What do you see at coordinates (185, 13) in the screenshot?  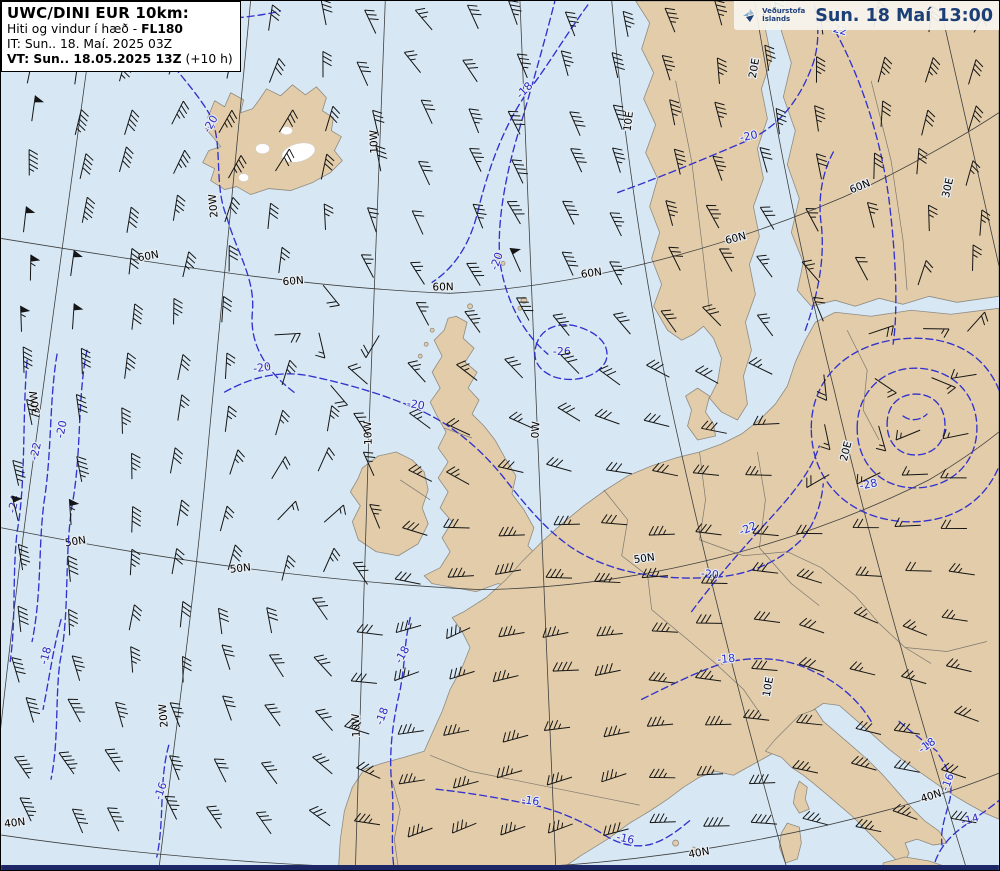 I see `legend-title-colon: :` at bounding box center [185, 13].